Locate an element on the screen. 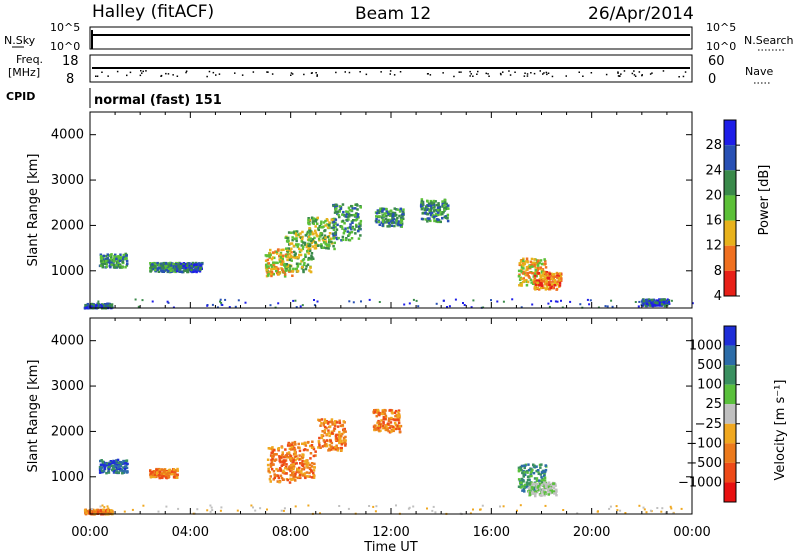  y-tick-label: 4000 is located at coordinates (67, 135).